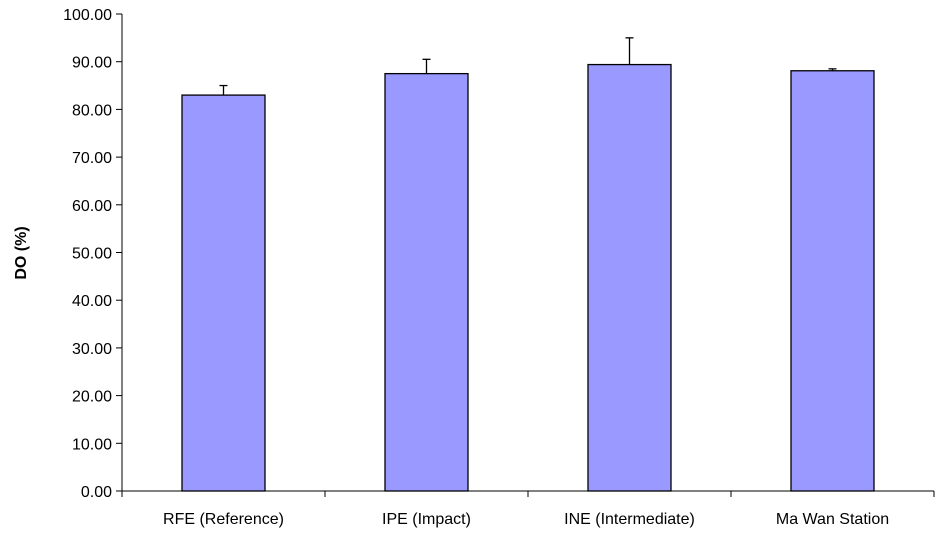  Describe the element at coordinates (426, 519) in the screenshot. I see `x-category-label: IPE (Impact)` at that location.